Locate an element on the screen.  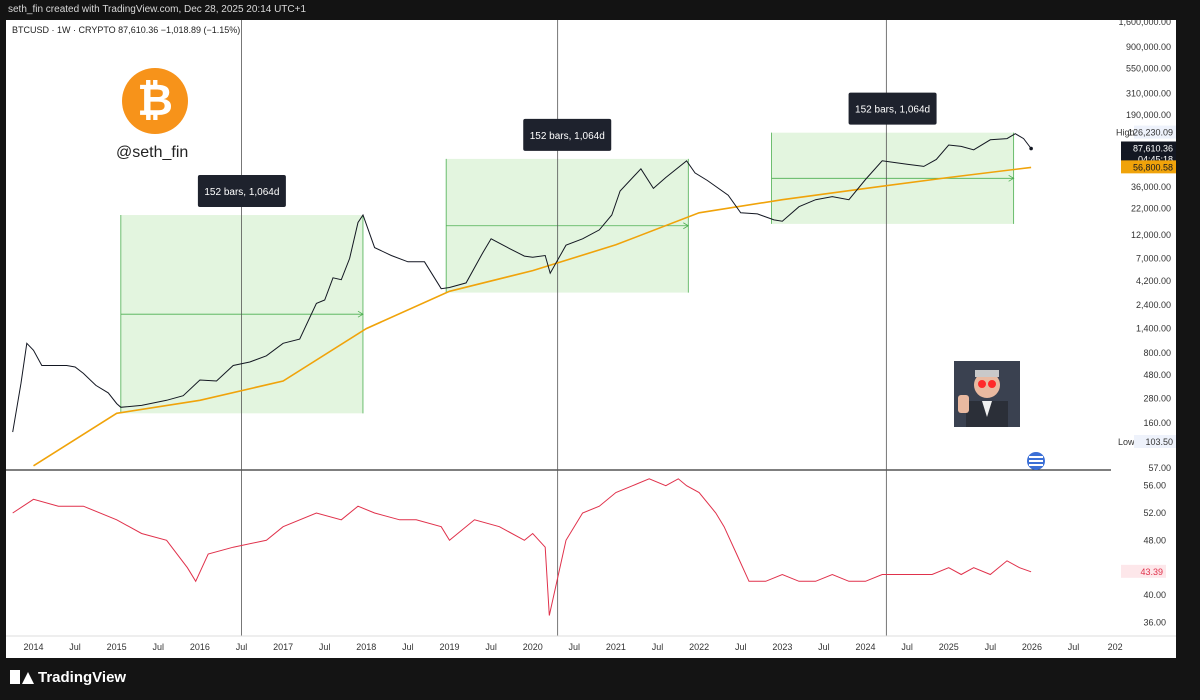
low-value: 103.50 is located at coordinates (1159, 442).